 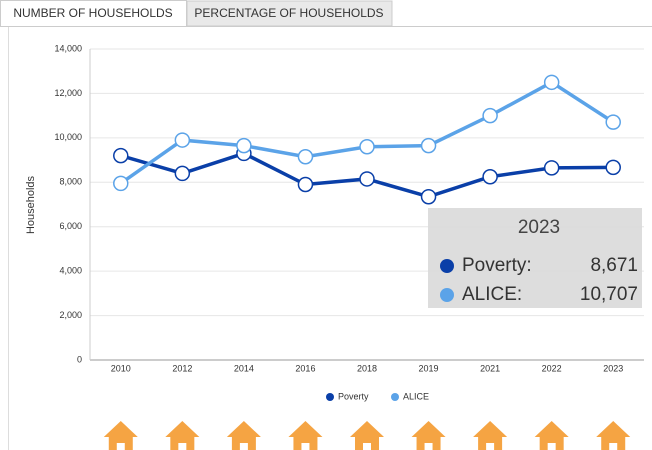 I want to click on x-tick-label: 2023, so click(x=613, y=368).